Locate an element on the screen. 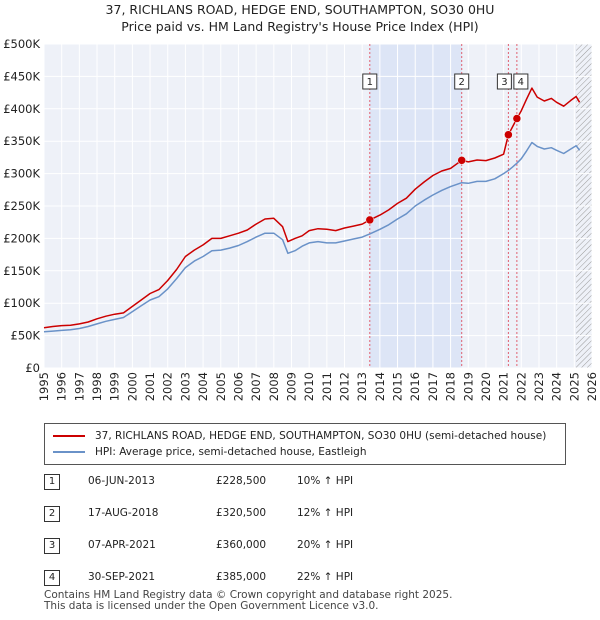  x-tick-label: 2001 is located at coordinates (150, 386).